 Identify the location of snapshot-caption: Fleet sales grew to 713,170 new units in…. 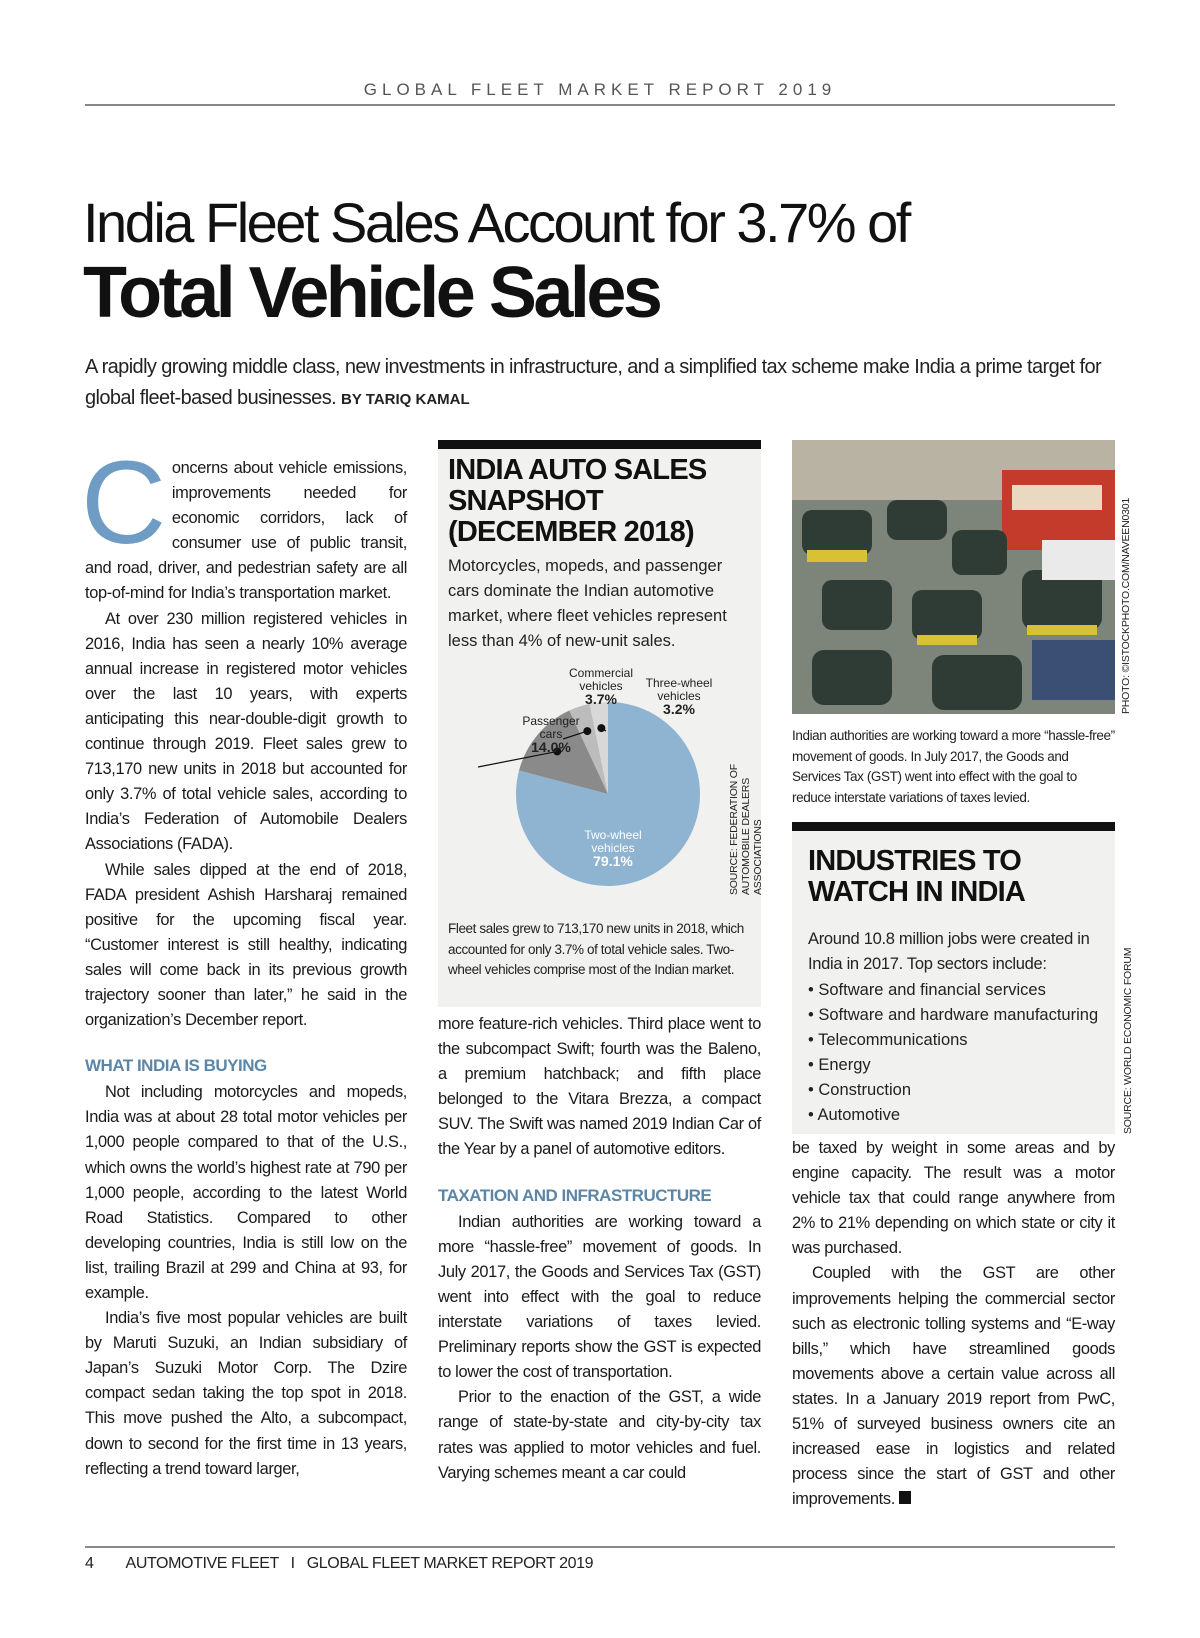
(596, 949).